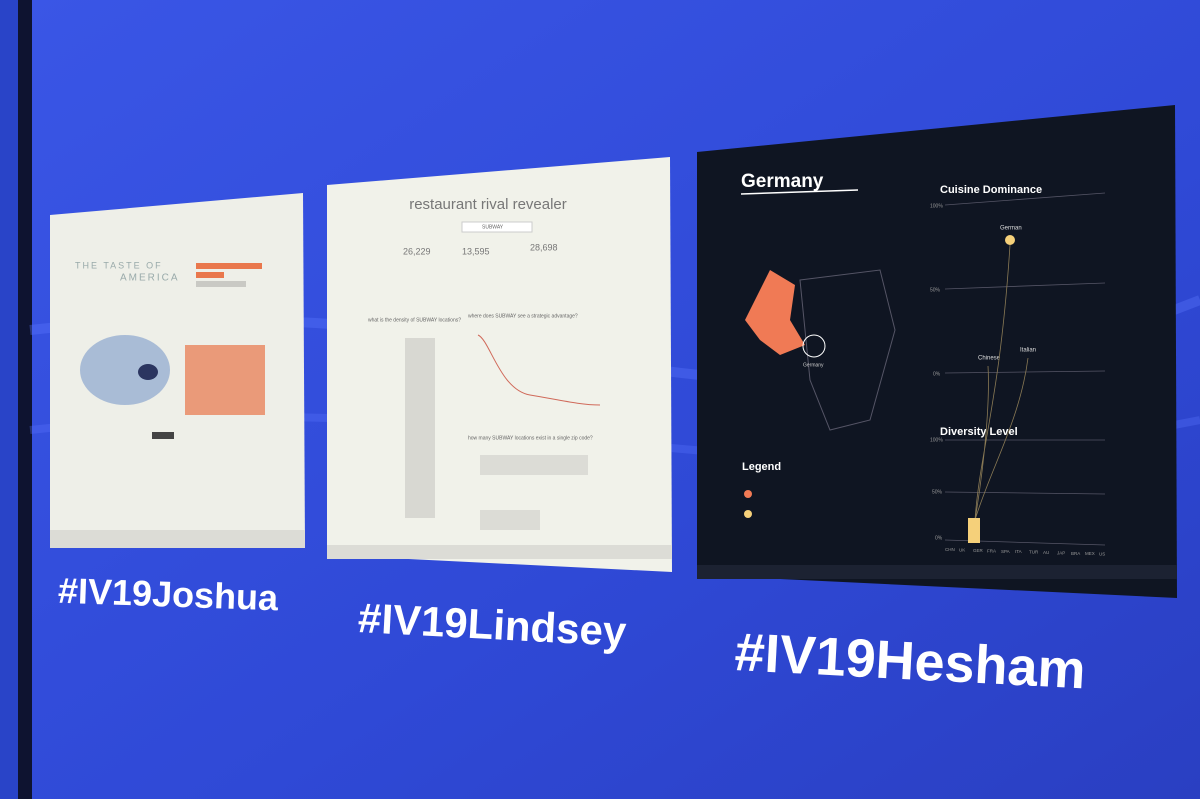 Image resolution: width=1200 pixels, height=804 pixels. What do you see at coordinates (168, 594) in the screenshot?
I see `caption: #IV19Joshua` at bounding box center [168, 594].